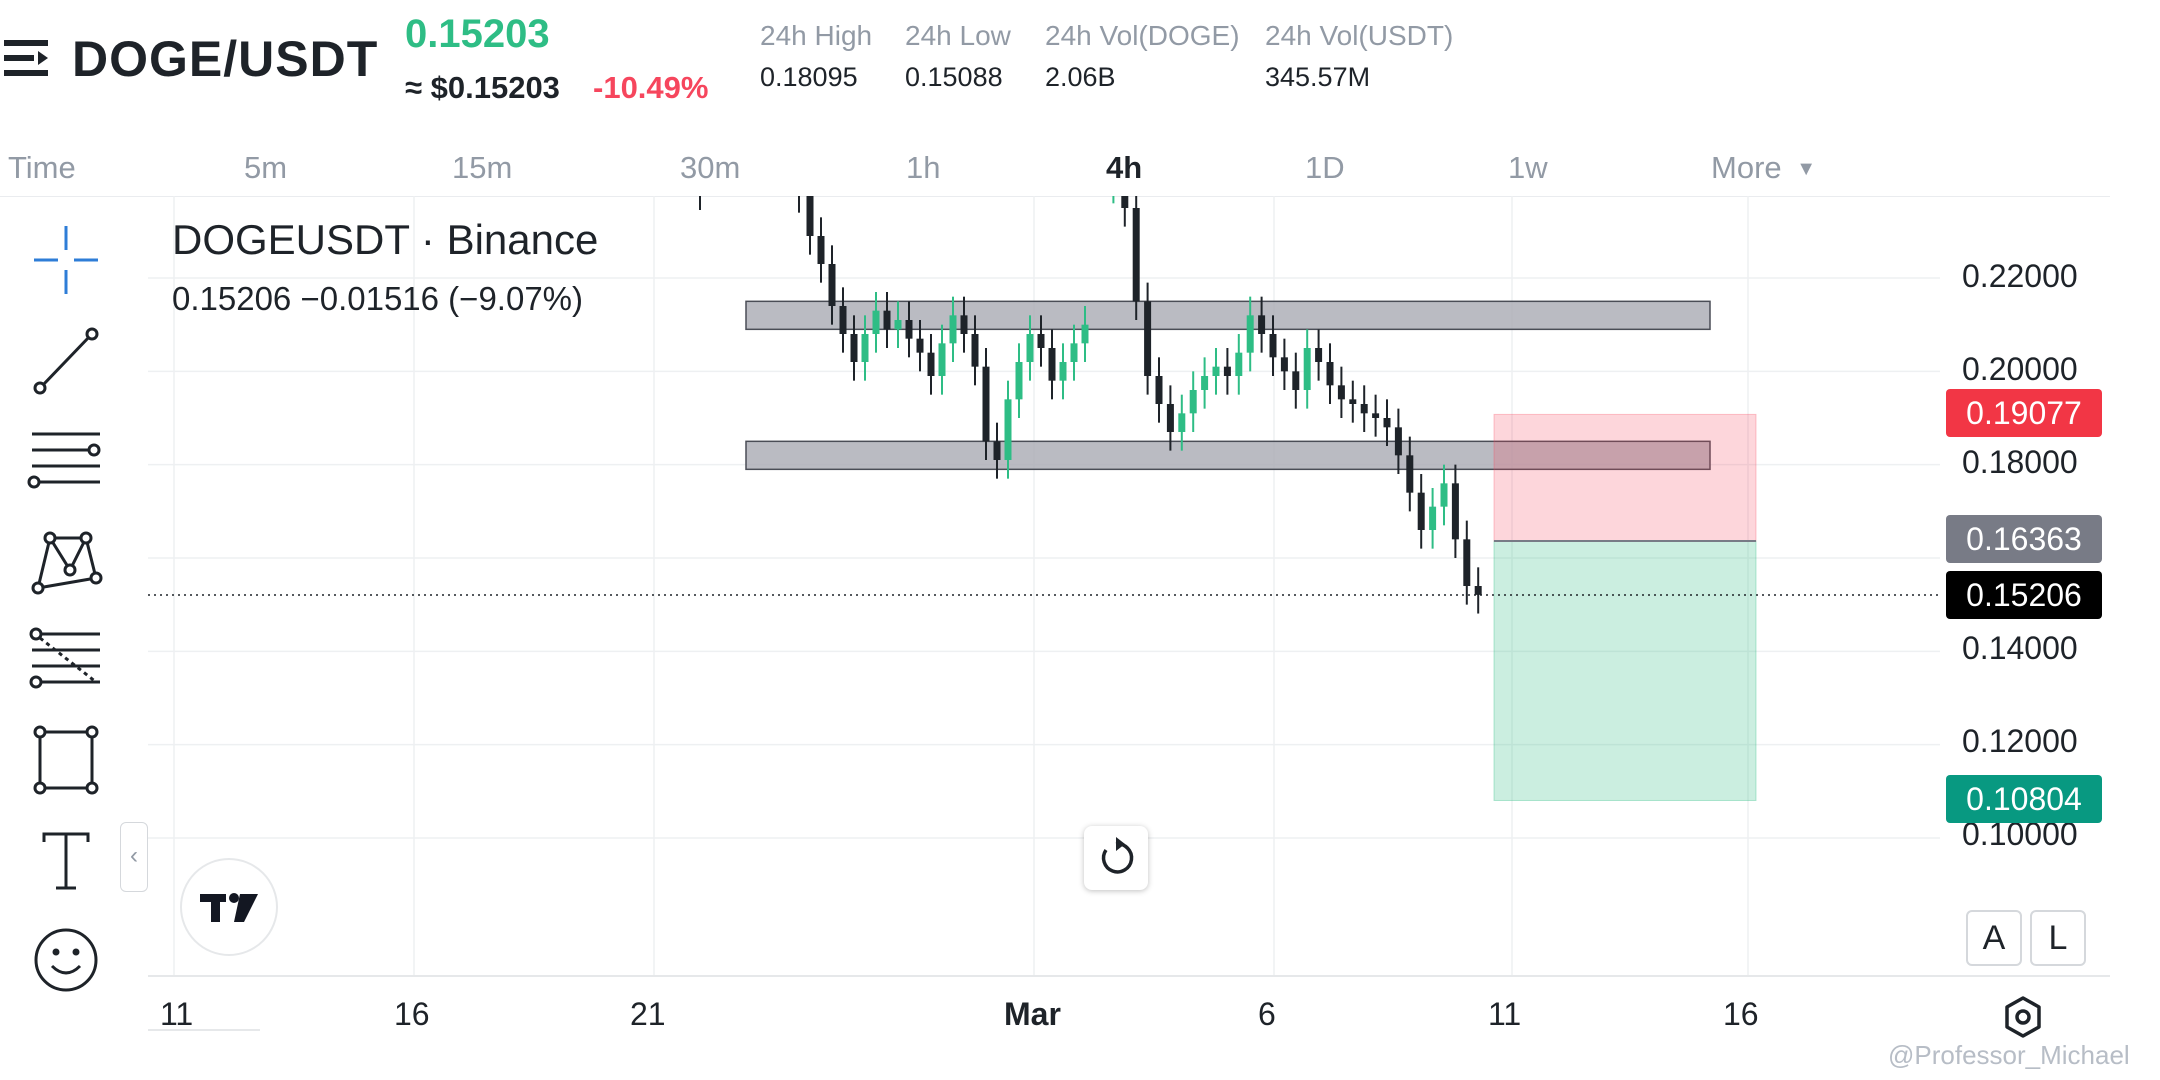 The height and width of the screenshot is (1080, 2160). Describe the element at coordinates (923, 167) in the screenshot. I see `tab-1h: 1h` at that location.